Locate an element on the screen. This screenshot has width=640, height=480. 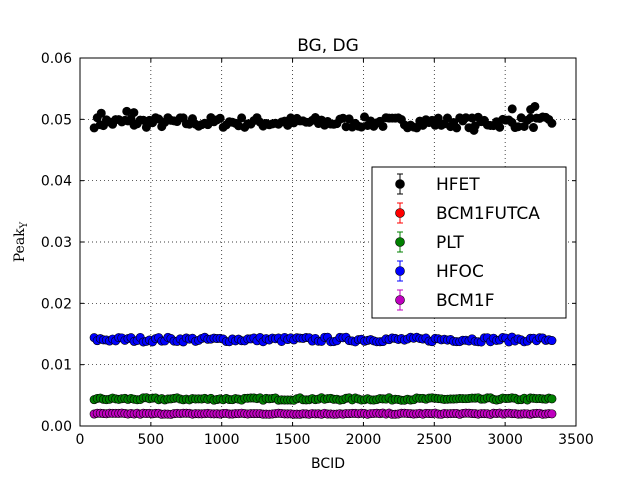
legend-item-plt: PLT is located at coordinates (429, 242).